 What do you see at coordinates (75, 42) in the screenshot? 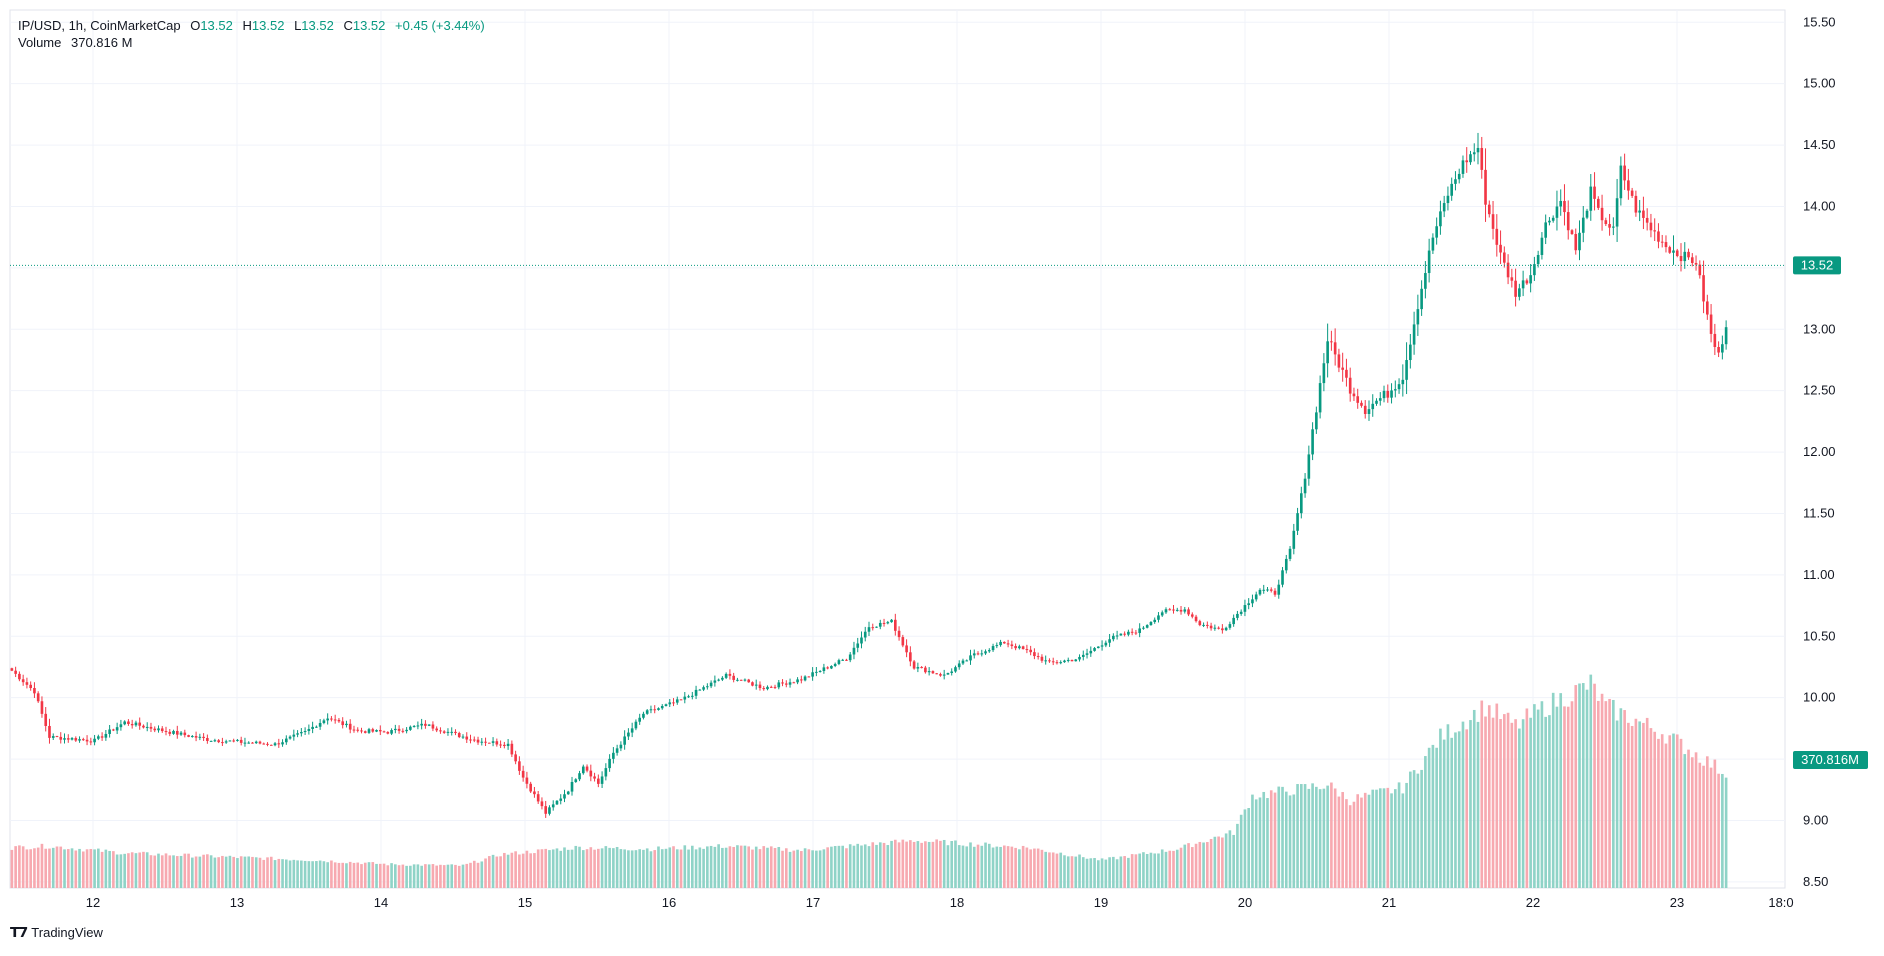
I see `volume-legend: Volume 370.816 M` at bounding box center [75, 42].